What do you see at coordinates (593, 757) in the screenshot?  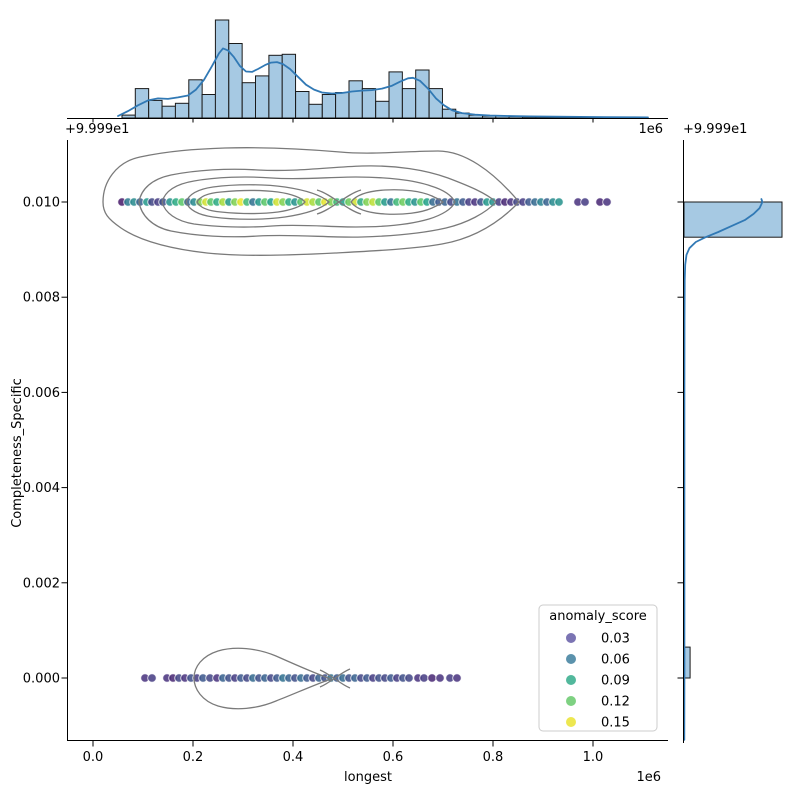 I see `x-tick-label: 1.0` at bounding box center [593, 757].